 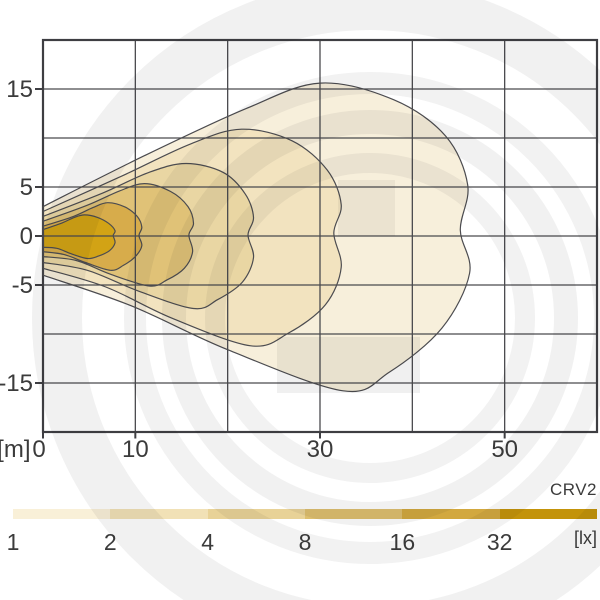 I want to click on legend-color-bar, so click(x=305, y=514).